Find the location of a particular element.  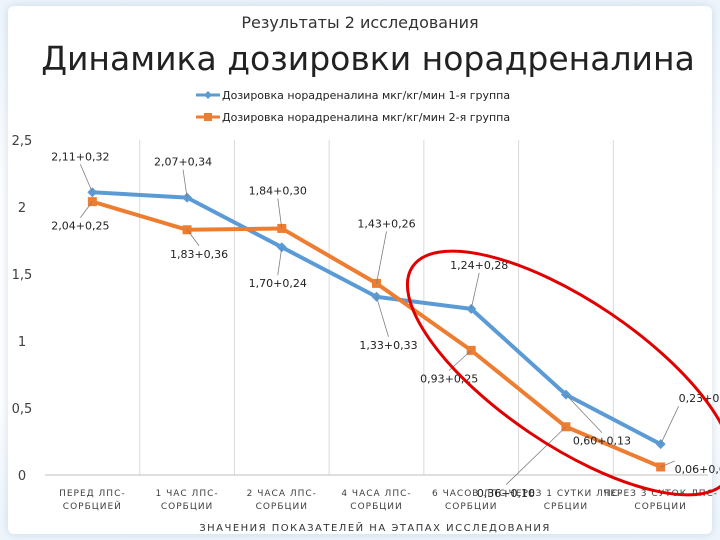

y-tick-label: 2 is located at coordinates (22, 208).